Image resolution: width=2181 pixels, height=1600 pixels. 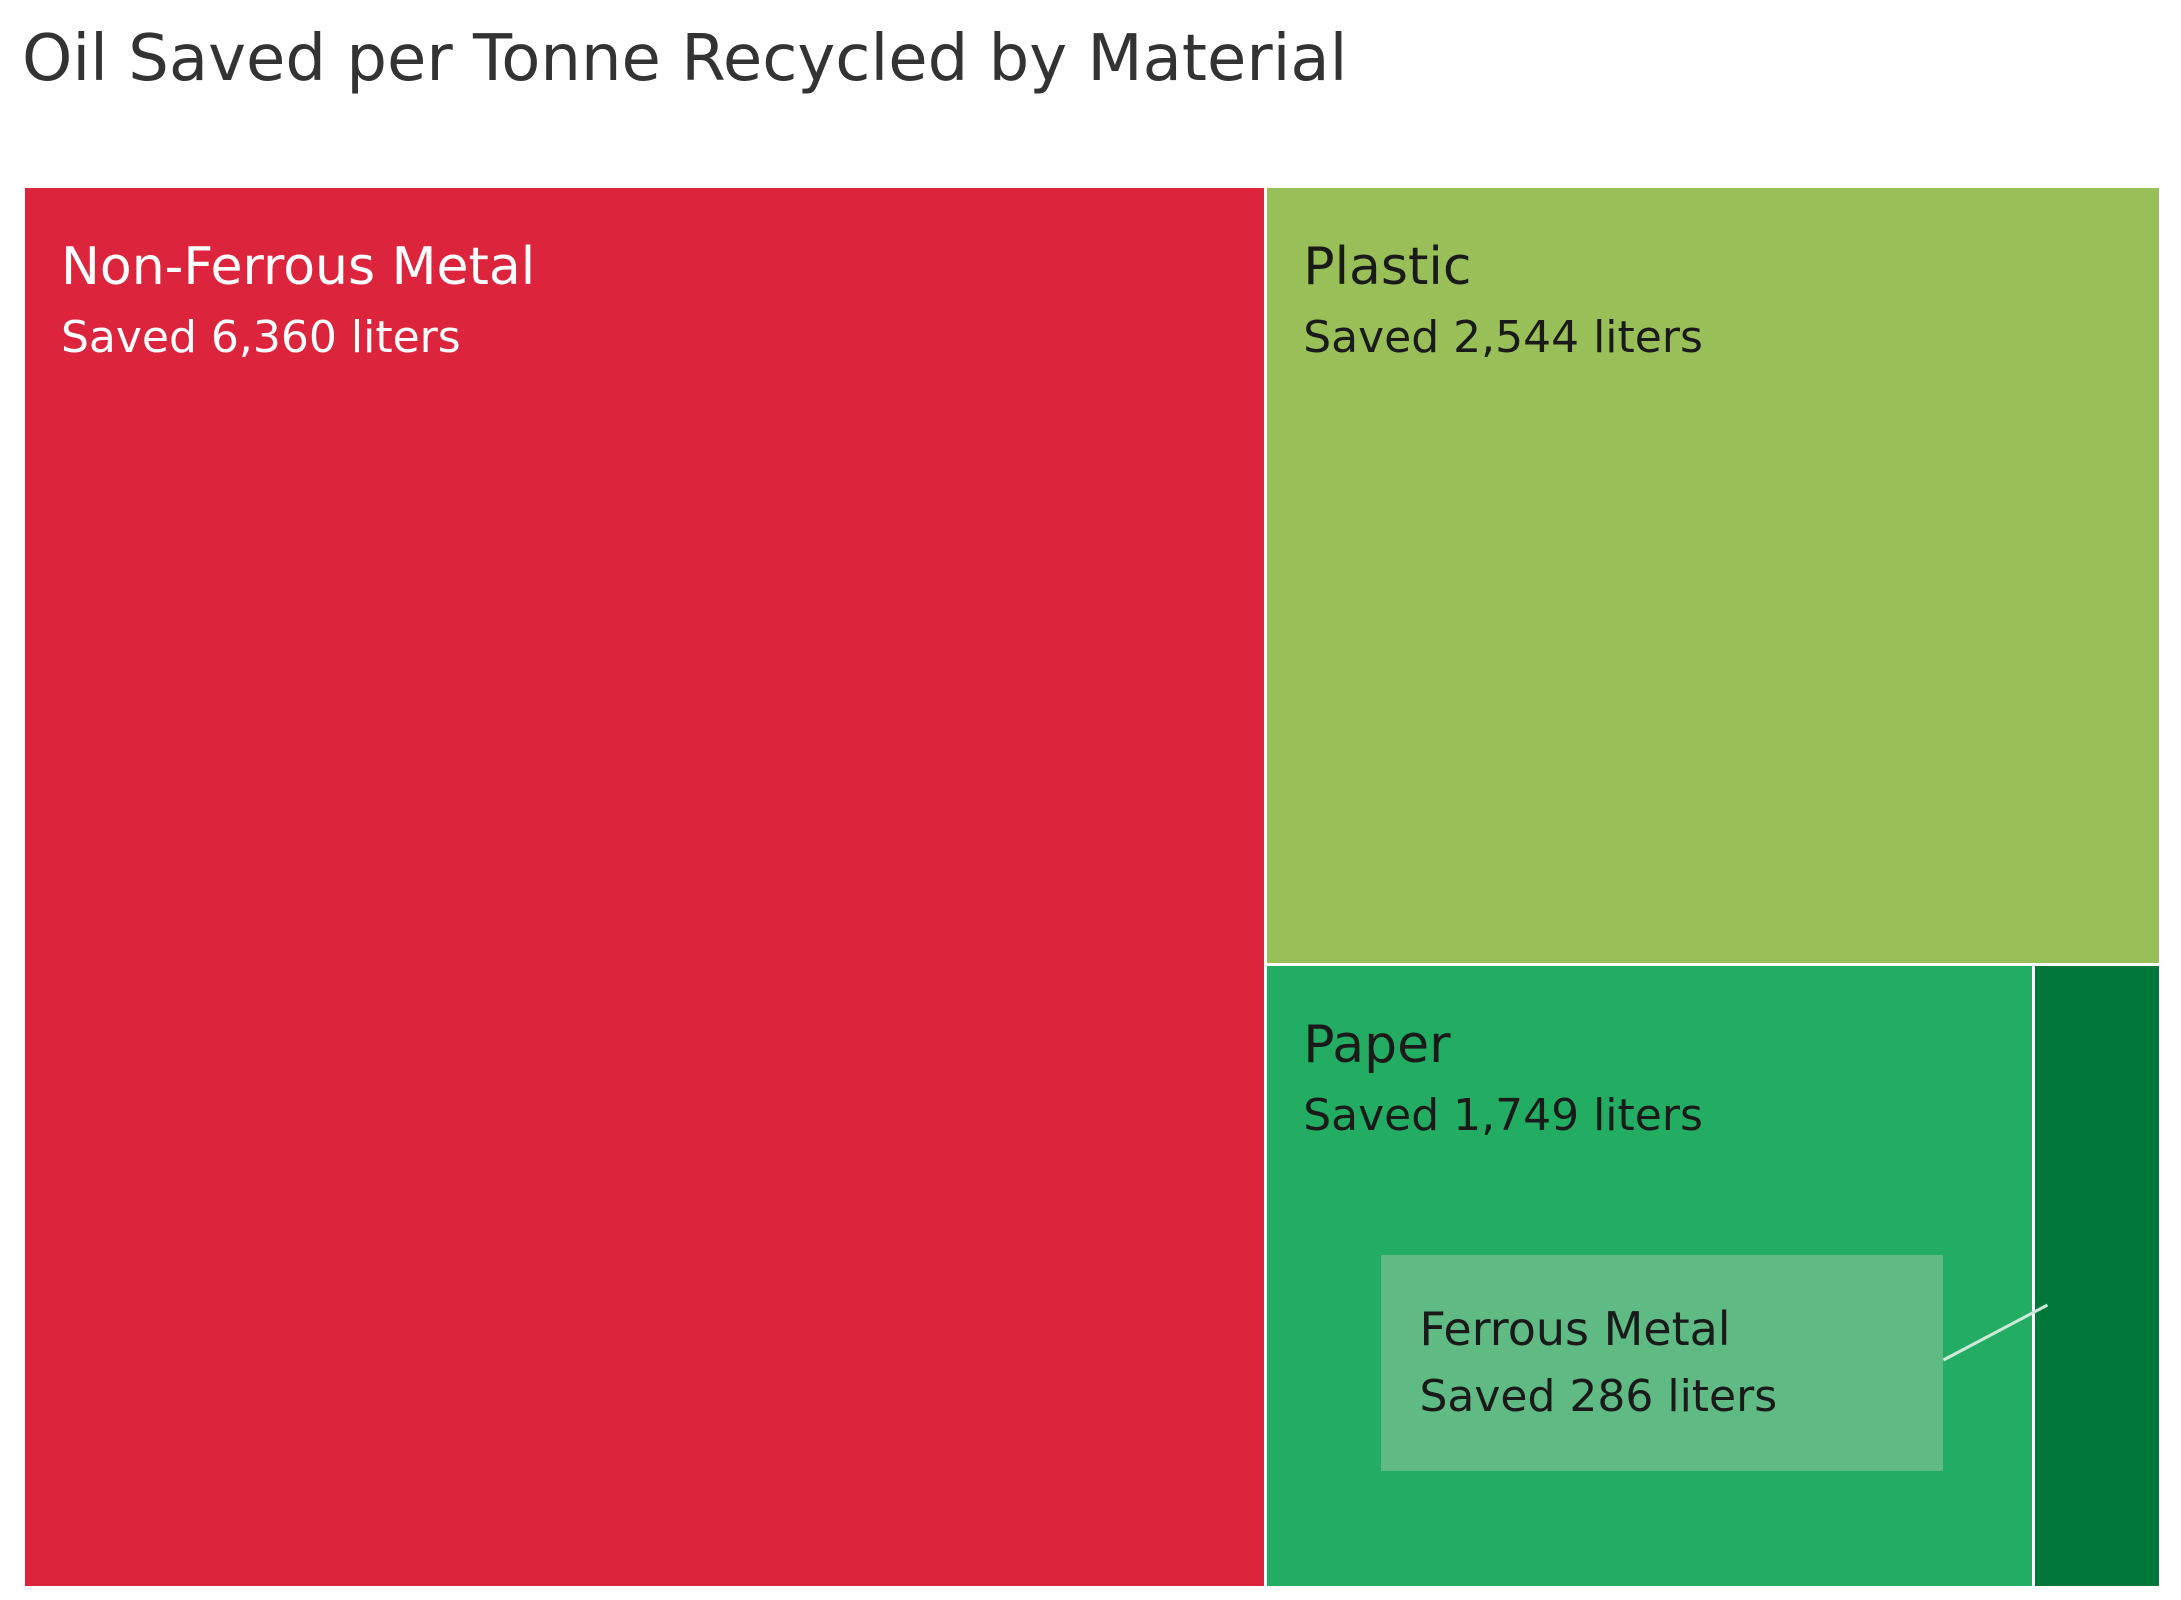 What do you see at coordinates (2096, 1276) in the screenshot?
I see `tile-ferrous-metal` at bounding box center [2096, 1276].